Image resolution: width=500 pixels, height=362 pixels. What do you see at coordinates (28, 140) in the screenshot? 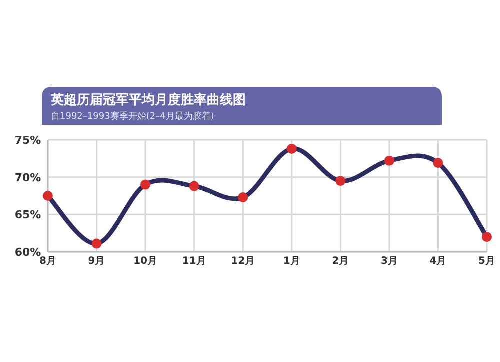
I see `y-tick-label: 75%` at bounding box center [28, 140].